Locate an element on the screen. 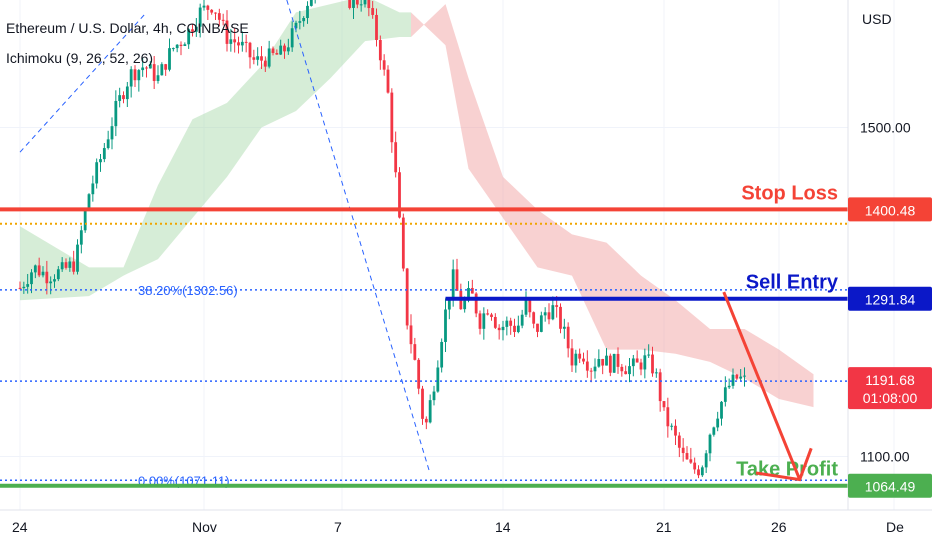 Image resolution: width=932 pixels, height=550 pixels. price-tick-label: 1100.00 is located at coordinates (885, 457).